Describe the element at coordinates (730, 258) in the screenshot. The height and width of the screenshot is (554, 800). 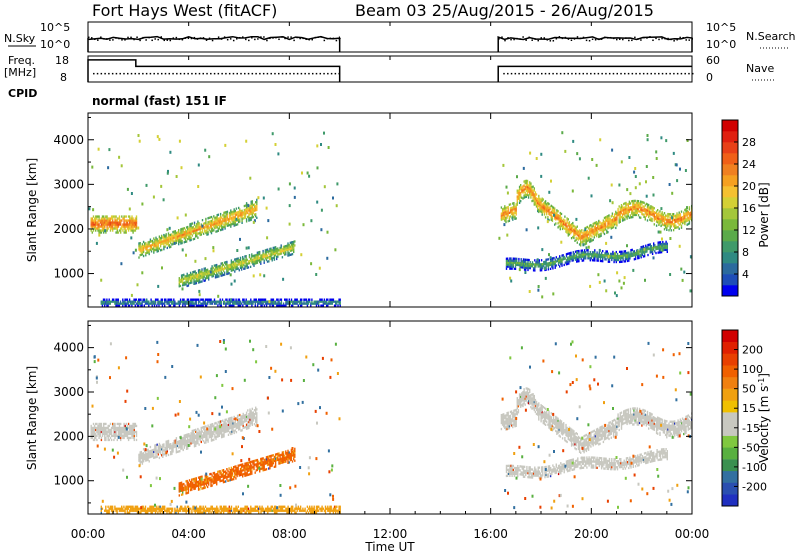
I see `colorbar-swatch` at that location.